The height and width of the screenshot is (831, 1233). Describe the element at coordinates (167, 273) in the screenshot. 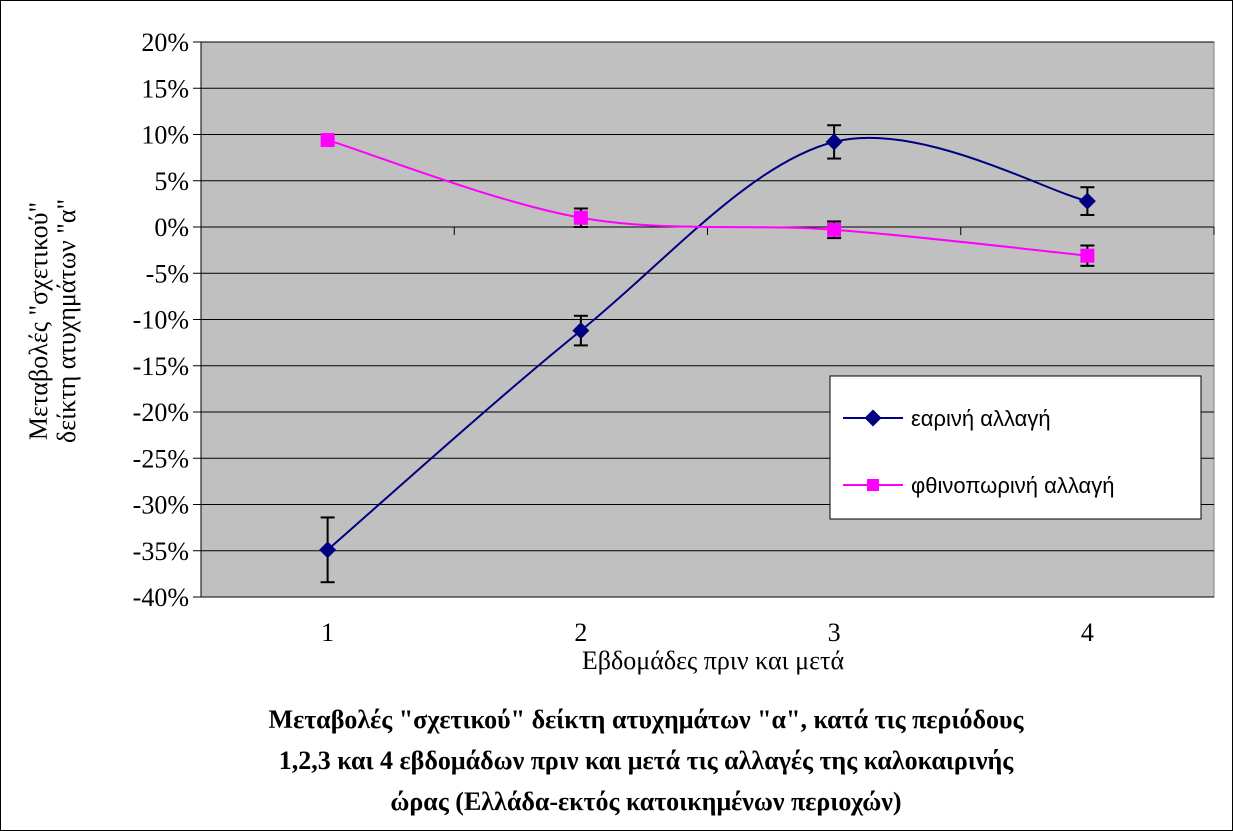

I see `y-tick-label: -5%` at that location.